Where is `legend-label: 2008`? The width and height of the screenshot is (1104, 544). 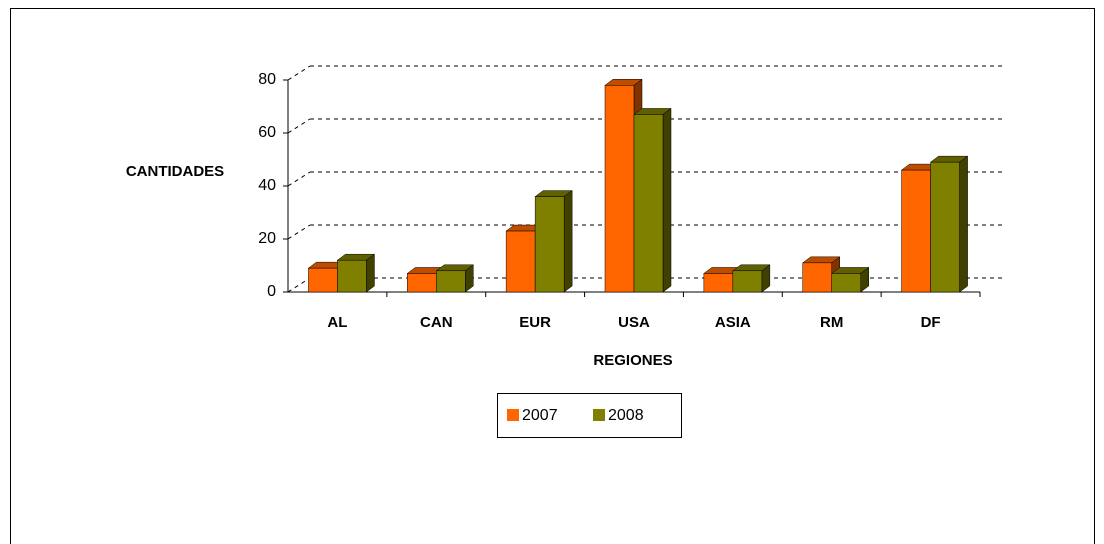
legend-label: 2008 is located at coordinates (626, 415).